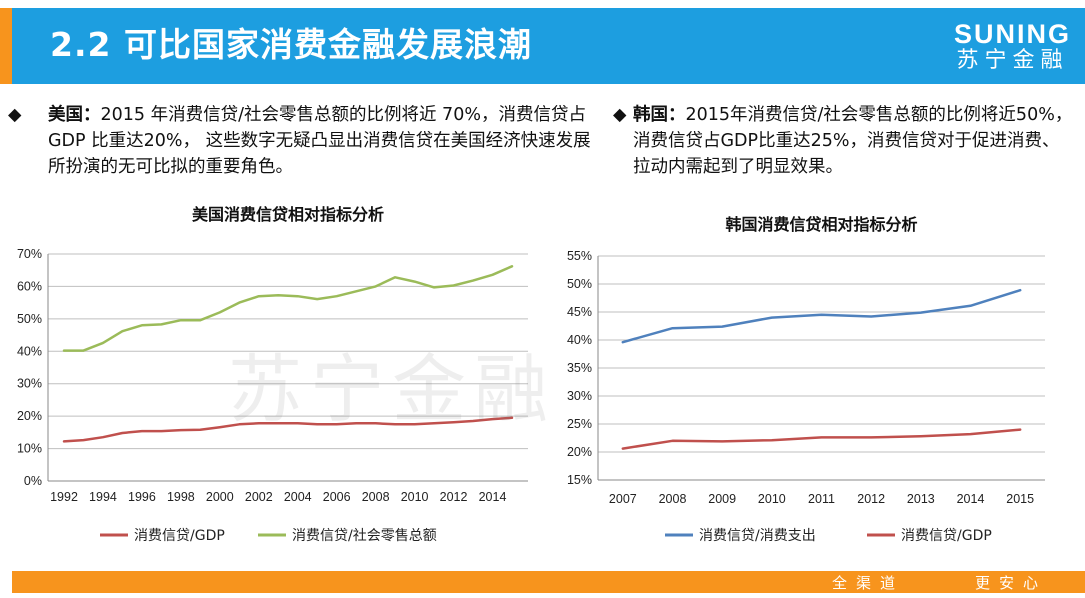  What do you see at coordinates (579, 424) in the screenshot?
I see `korea-chart-y-tick-label: 25%` at bounding box center [579, 424].